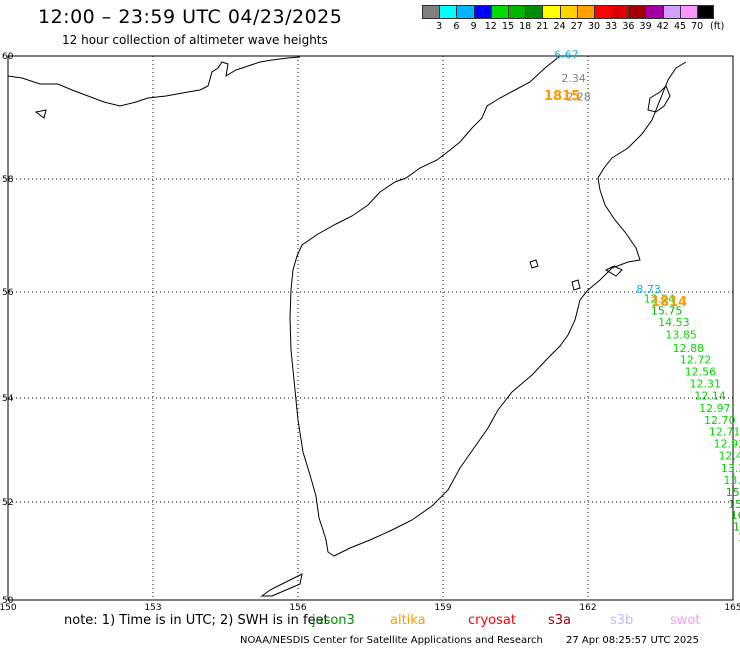 The height and width of the screenshot is (650, 740). I want to click on wave-height-colorbar, so click(568, 12).